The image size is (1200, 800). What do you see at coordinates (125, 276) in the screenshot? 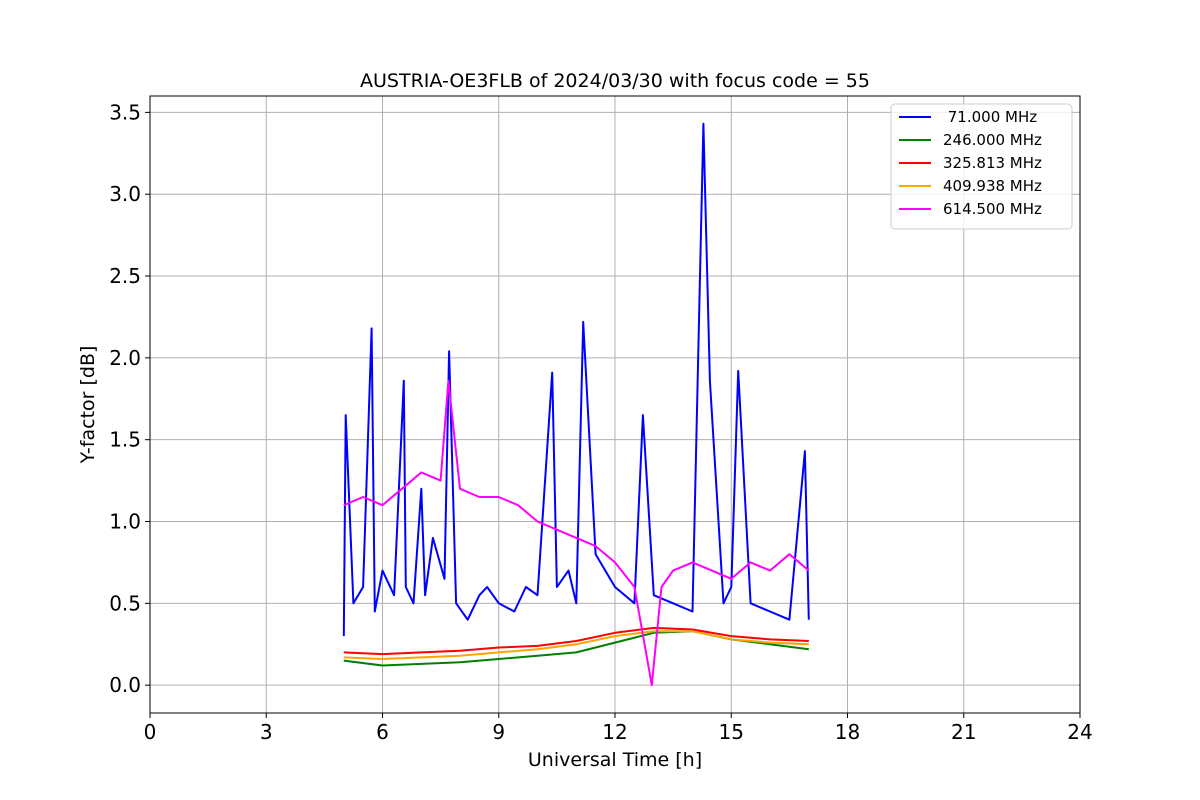
I see `y-tick-label: 2.5` at bounding box center [125, 276].